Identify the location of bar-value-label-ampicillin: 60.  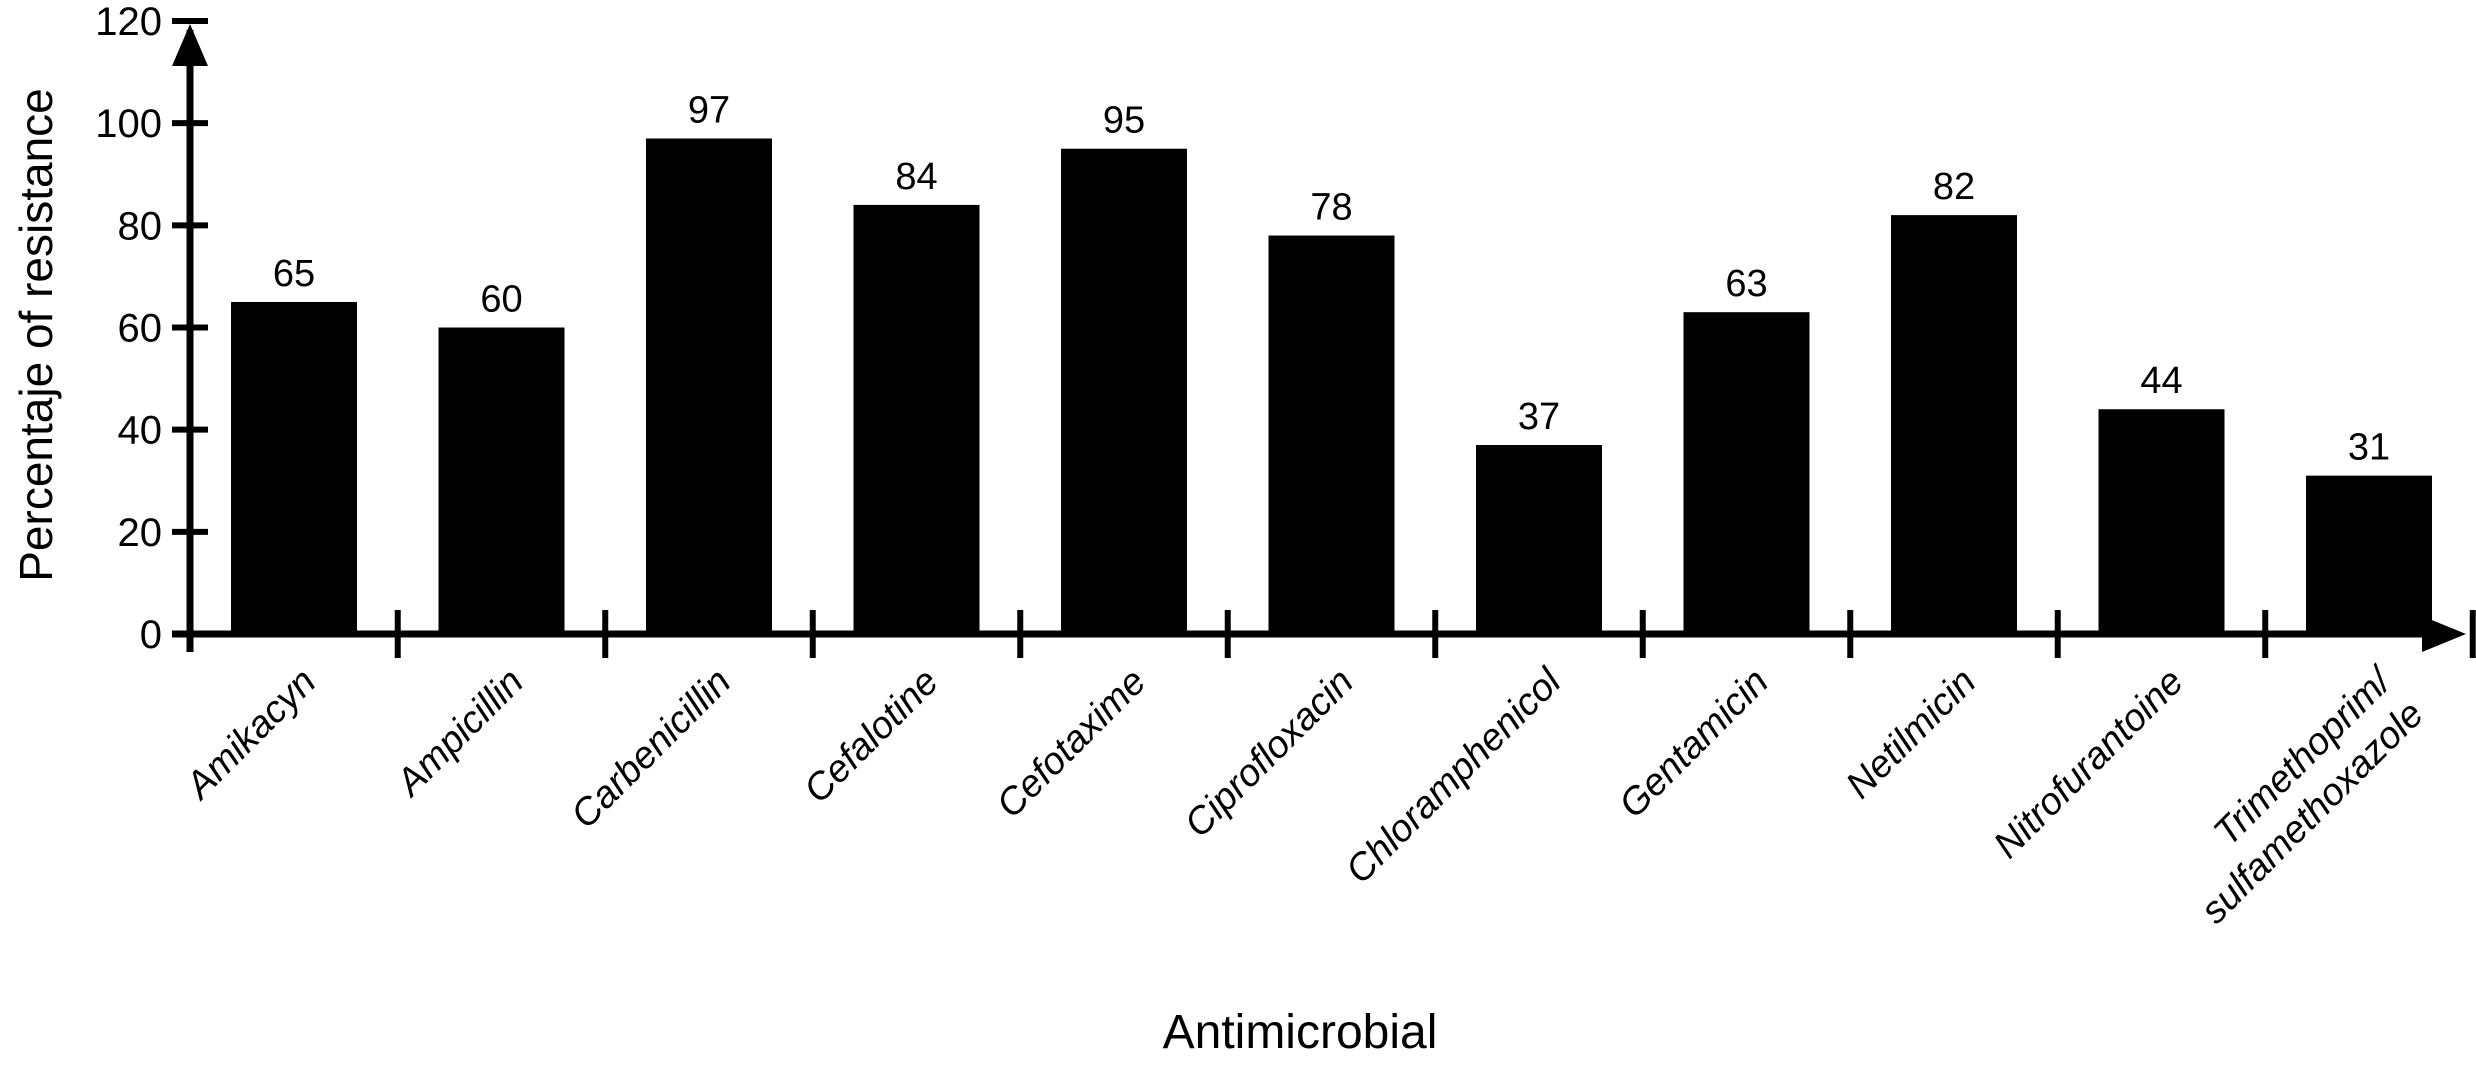
(501, 300).